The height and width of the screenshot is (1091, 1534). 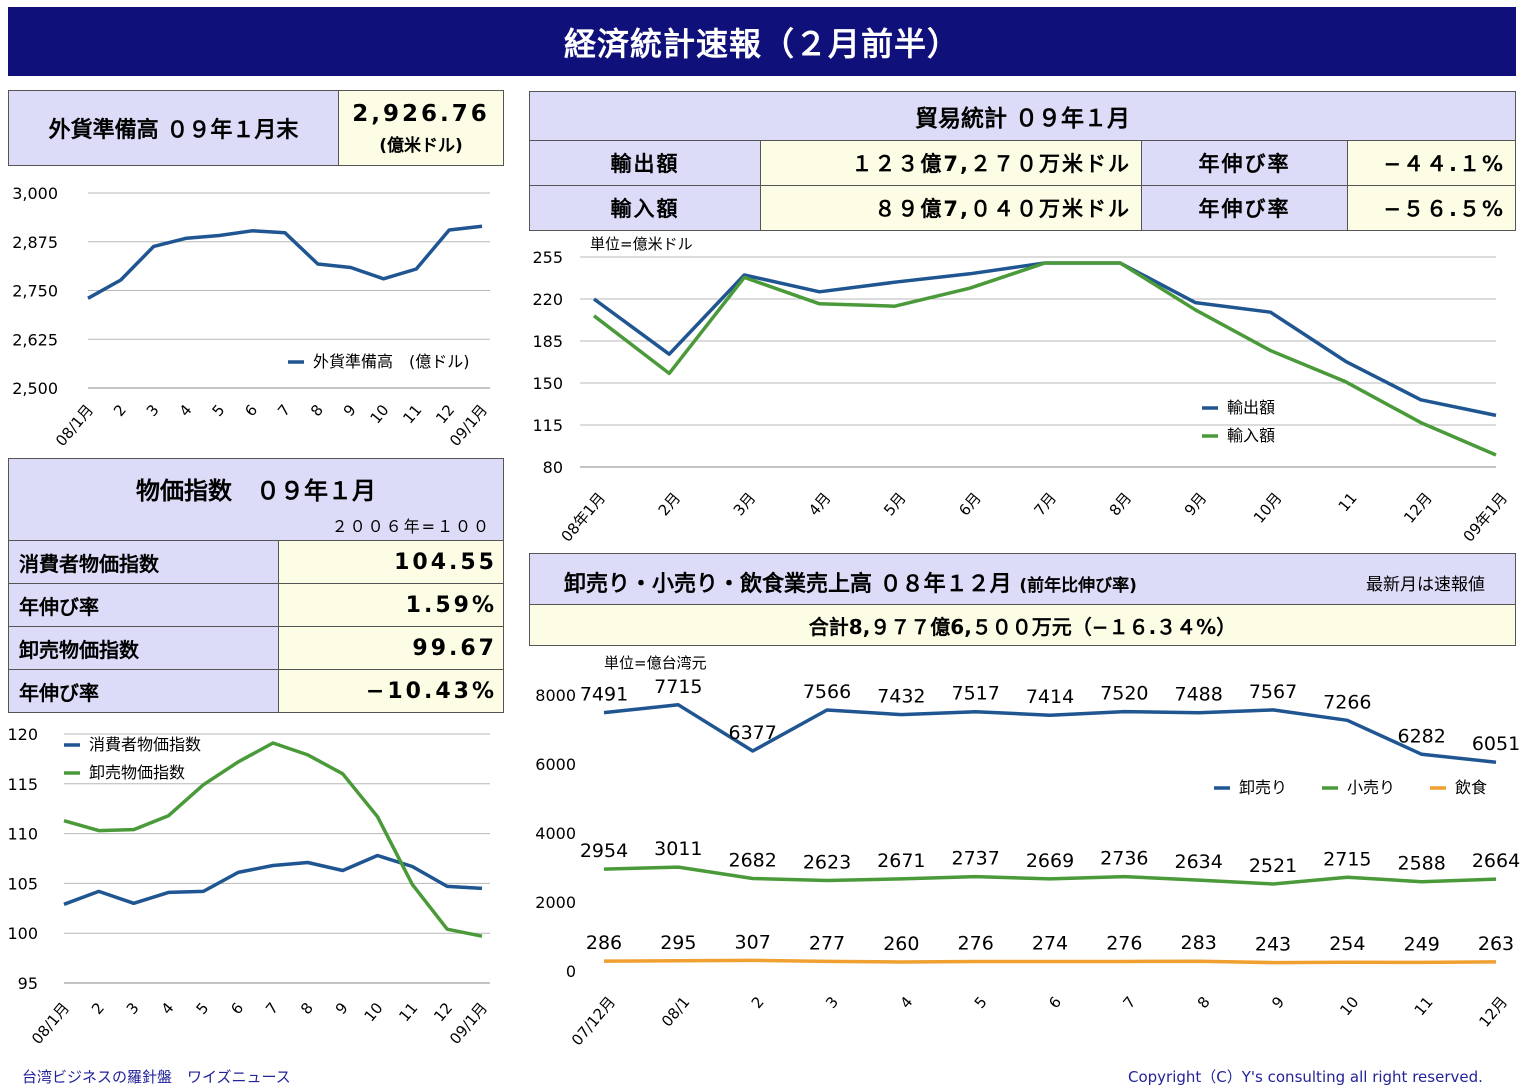 What do you see at coordinates (35, 291) in the screenshot?
I see `y-tick-label: 2,750` at bounding box center [35, 291].